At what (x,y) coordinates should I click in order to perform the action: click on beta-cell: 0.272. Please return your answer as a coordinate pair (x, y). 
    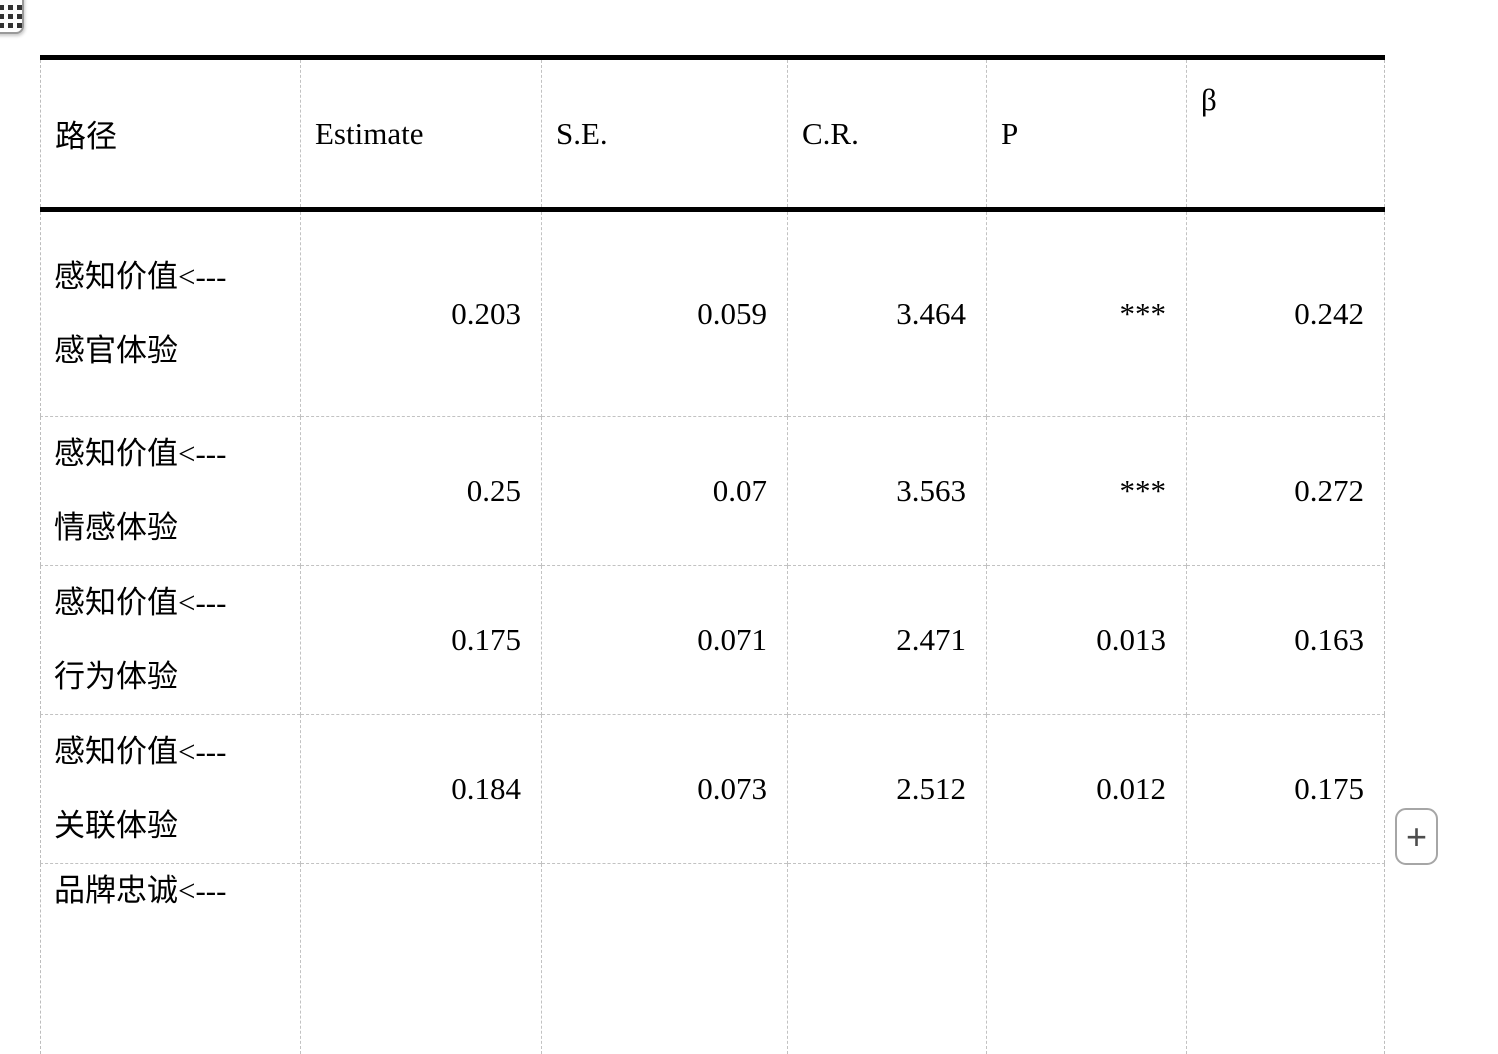
    Looking at the image, I should click on (1285, 491).